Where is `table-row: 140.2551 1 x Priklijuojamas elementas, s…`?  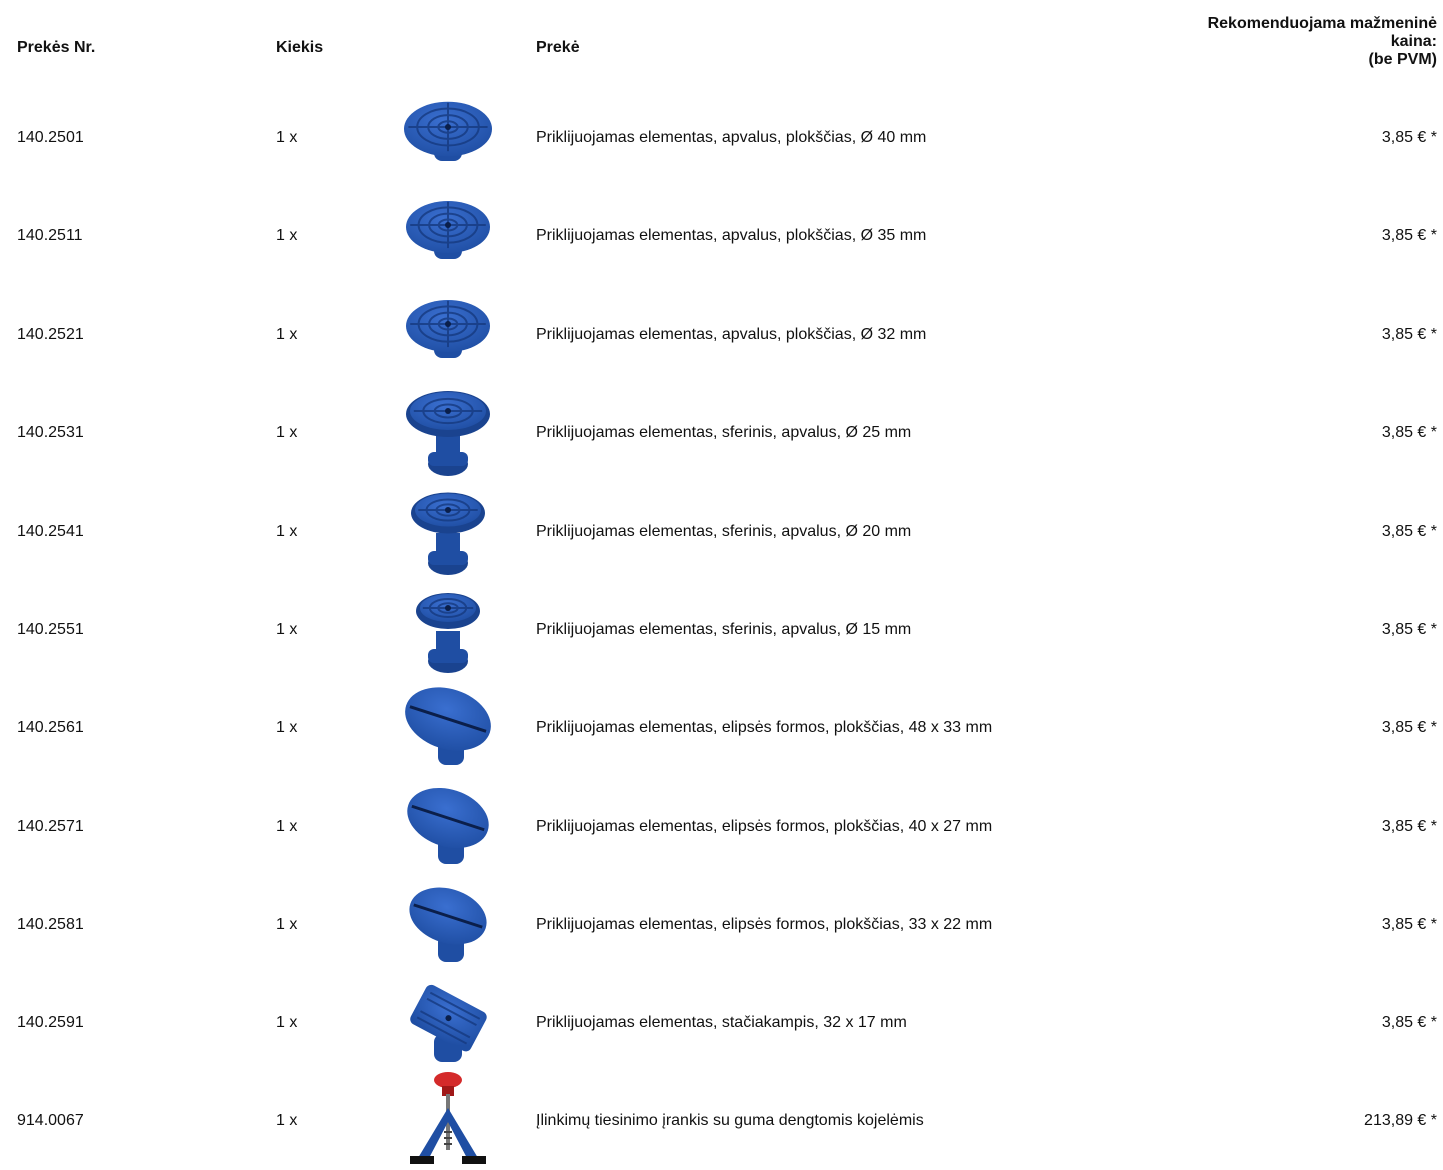
table-row: 140.2551 1 x Priklijuojamas elementas, s… is located at coordinates (721, 630).